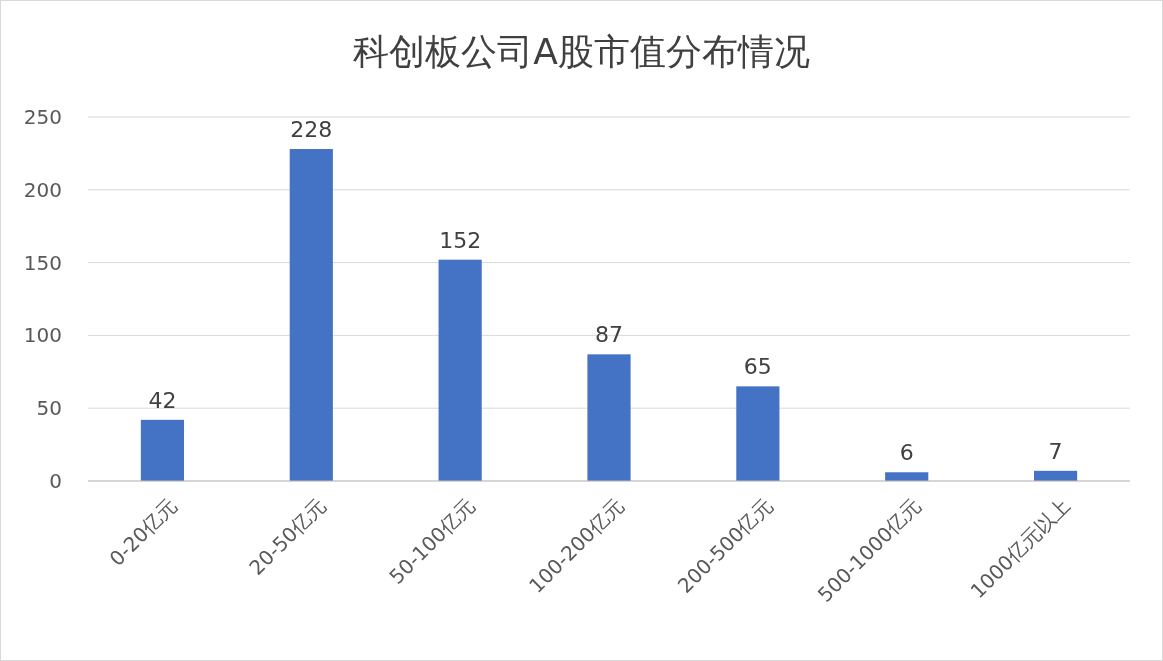 The height and width of the screenshot is (661, 1163). What do you see at coordinates (49, 408) in the screenshot?
I see `y-tick-label: 50` at bounding box center [49, 408].